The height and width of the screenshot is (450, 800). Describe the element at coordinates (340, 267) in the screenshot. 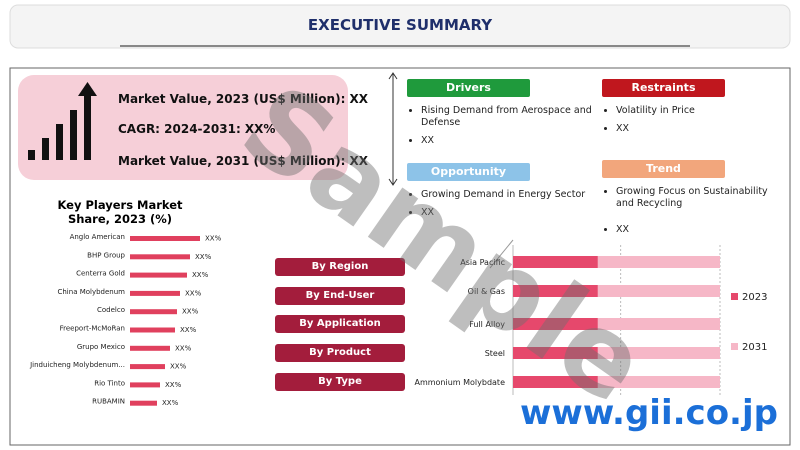

I see `segment-button: By Region` at that location.